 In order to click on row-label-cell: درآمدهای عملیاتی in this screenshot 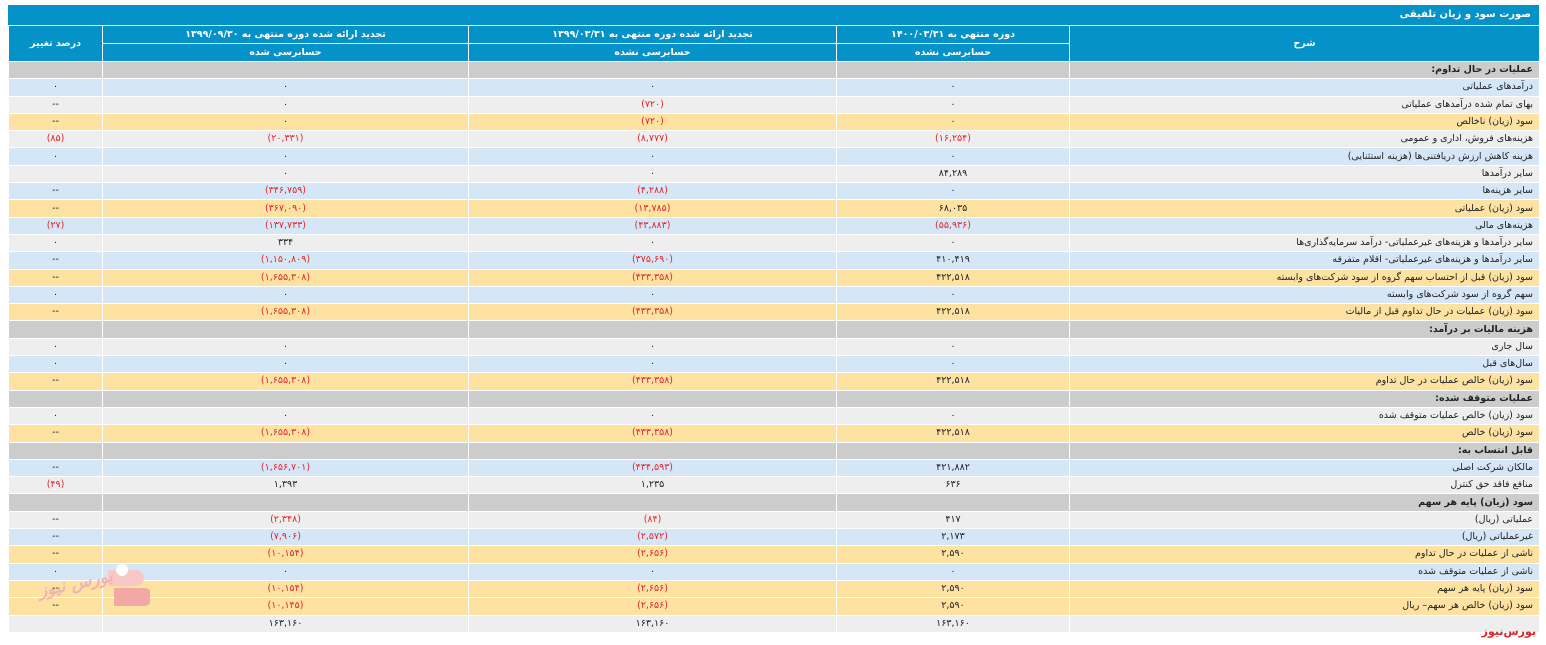, I will do `click(1304, 87)`.